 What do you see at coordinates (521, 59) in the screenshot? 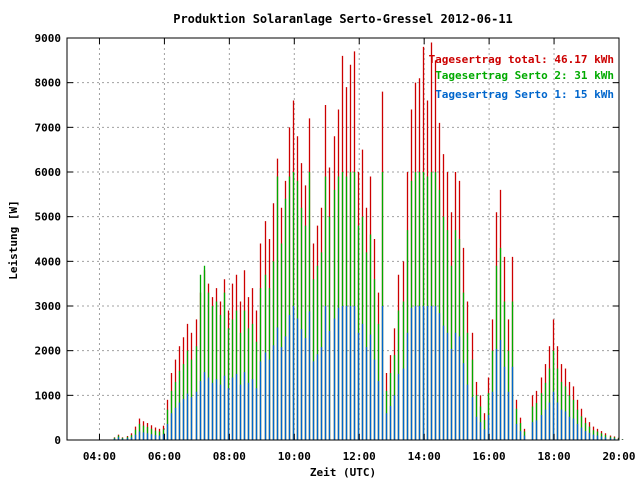
I see `legend-item-total: Tagesertrag total: 46.17 kWh` at bounding box center [521, 59].